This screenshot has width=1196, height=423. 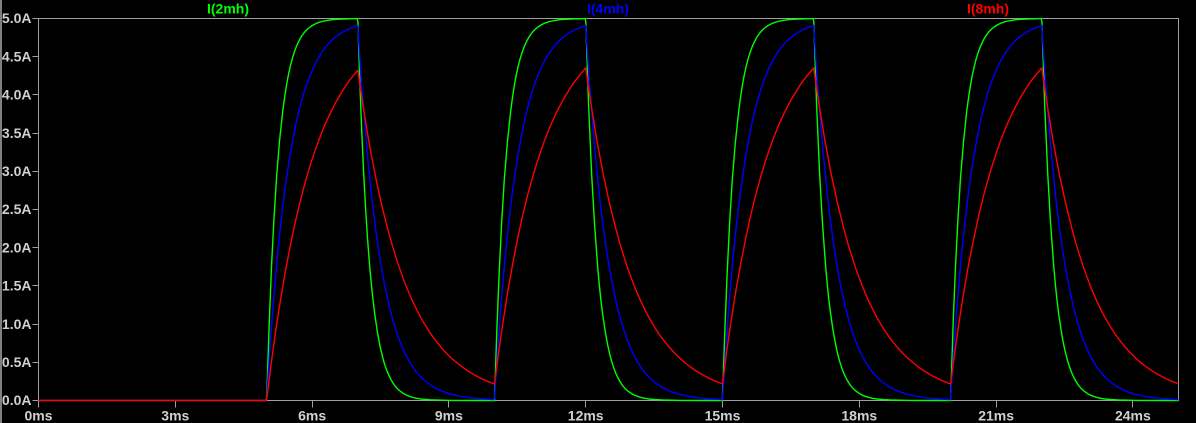 I want to click on svg-text: 1.5A, so click(x=17, y=286).